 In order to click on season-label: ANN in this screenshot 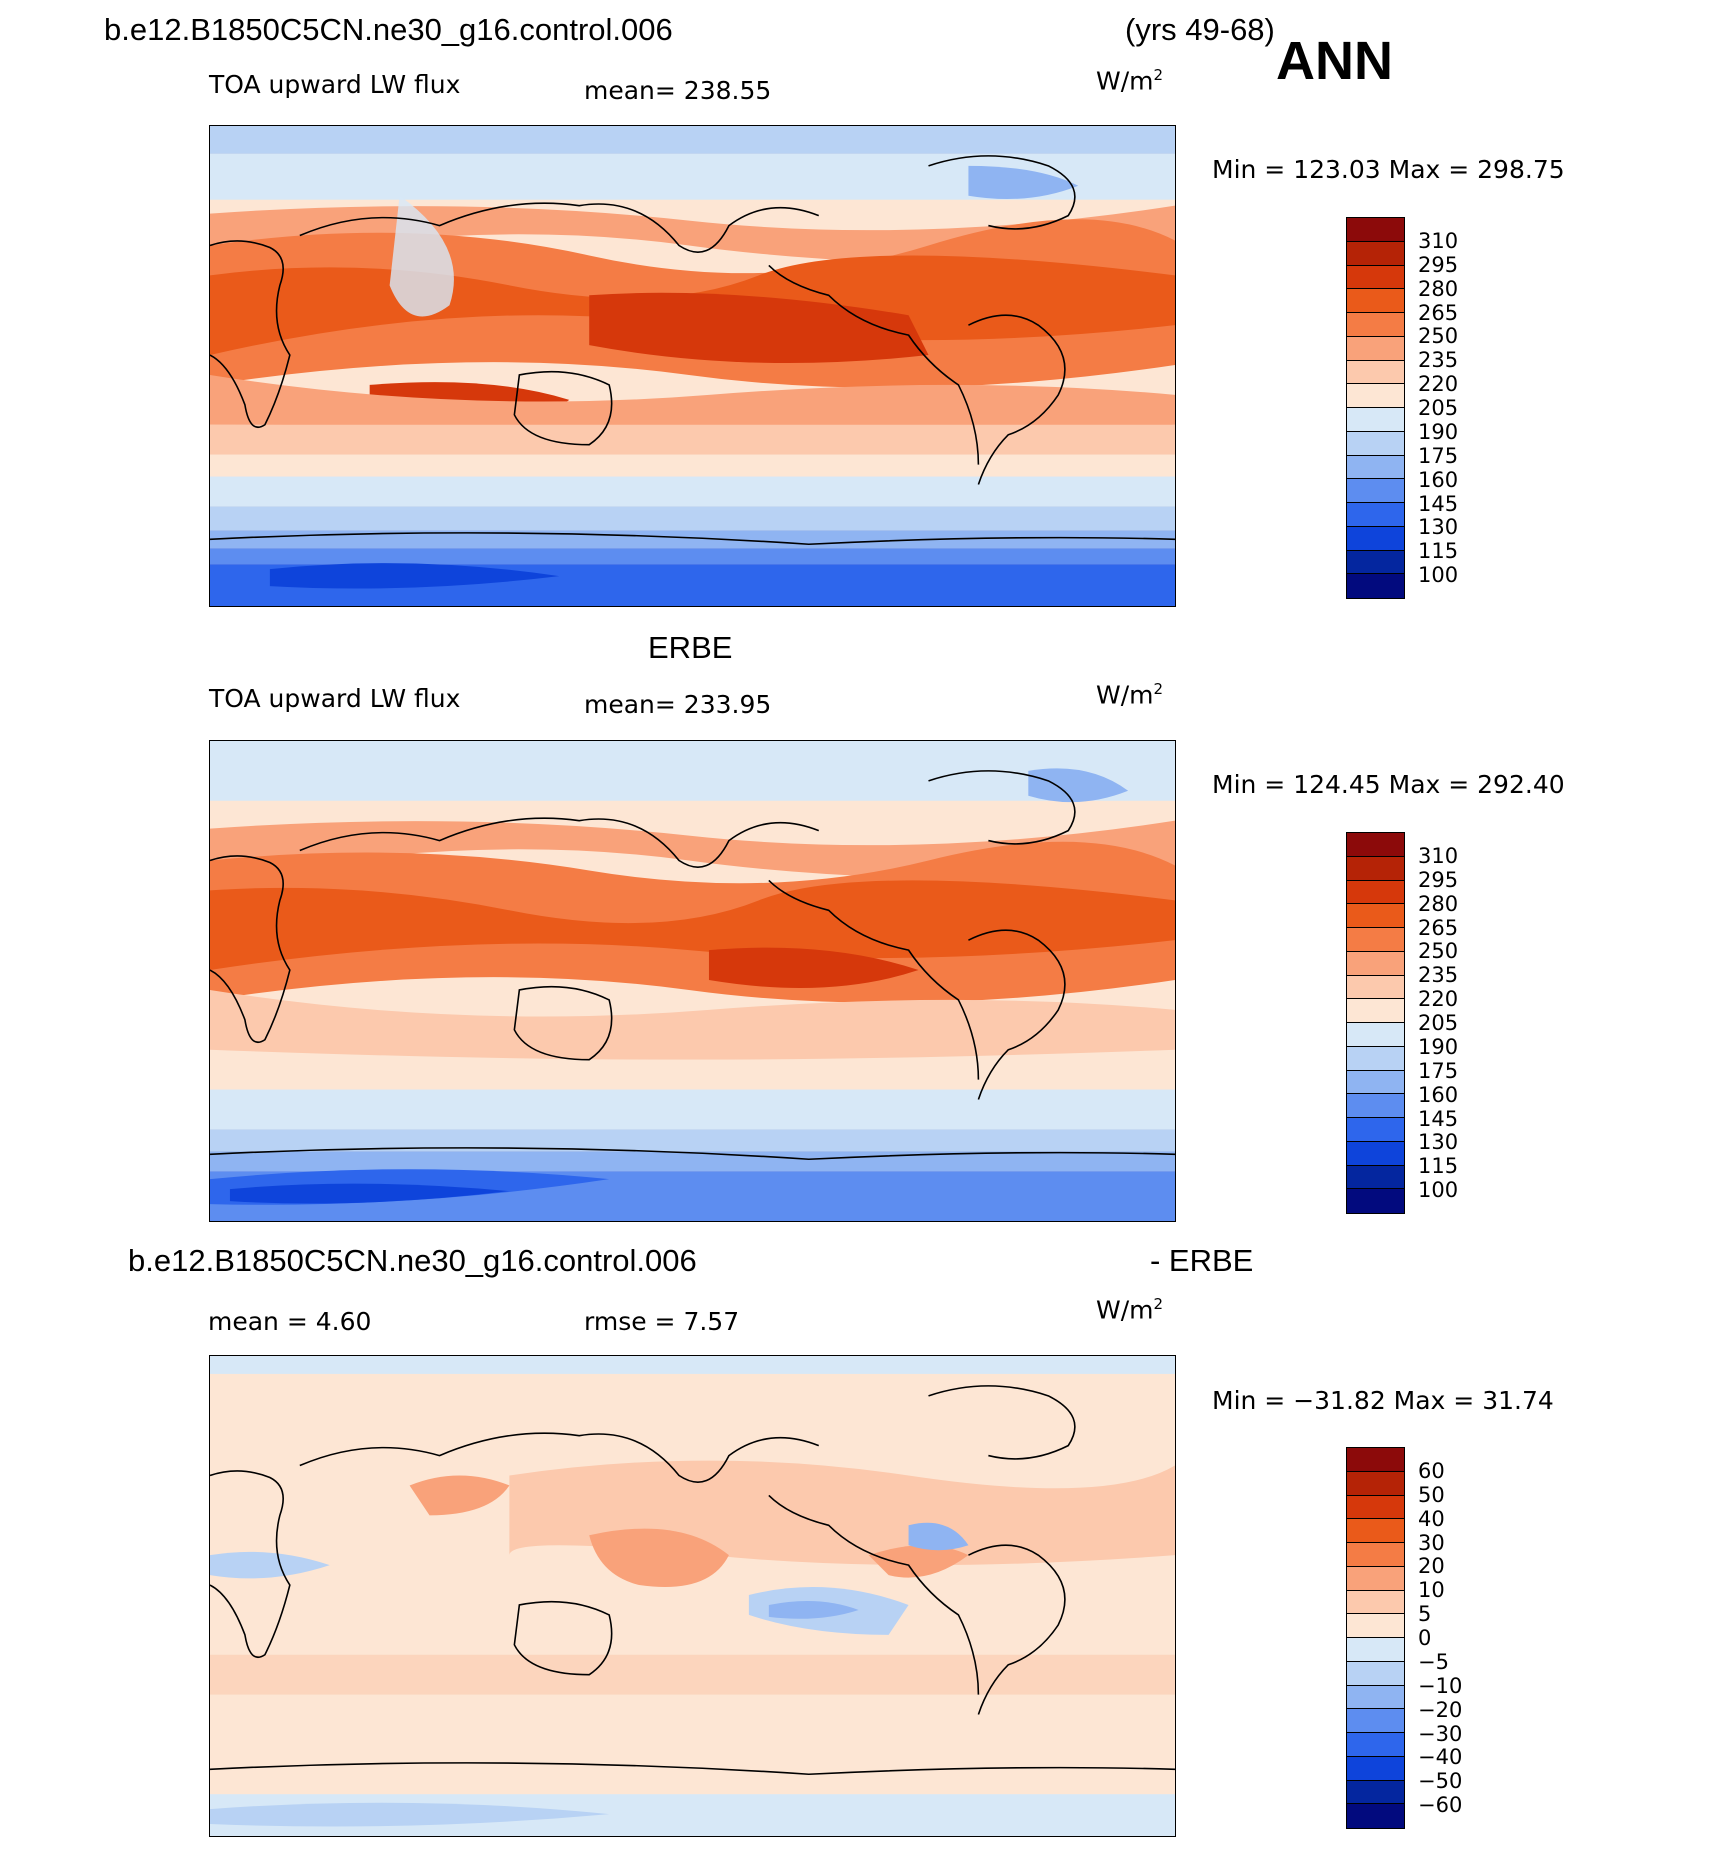, I will do `click(1334, 61)`.